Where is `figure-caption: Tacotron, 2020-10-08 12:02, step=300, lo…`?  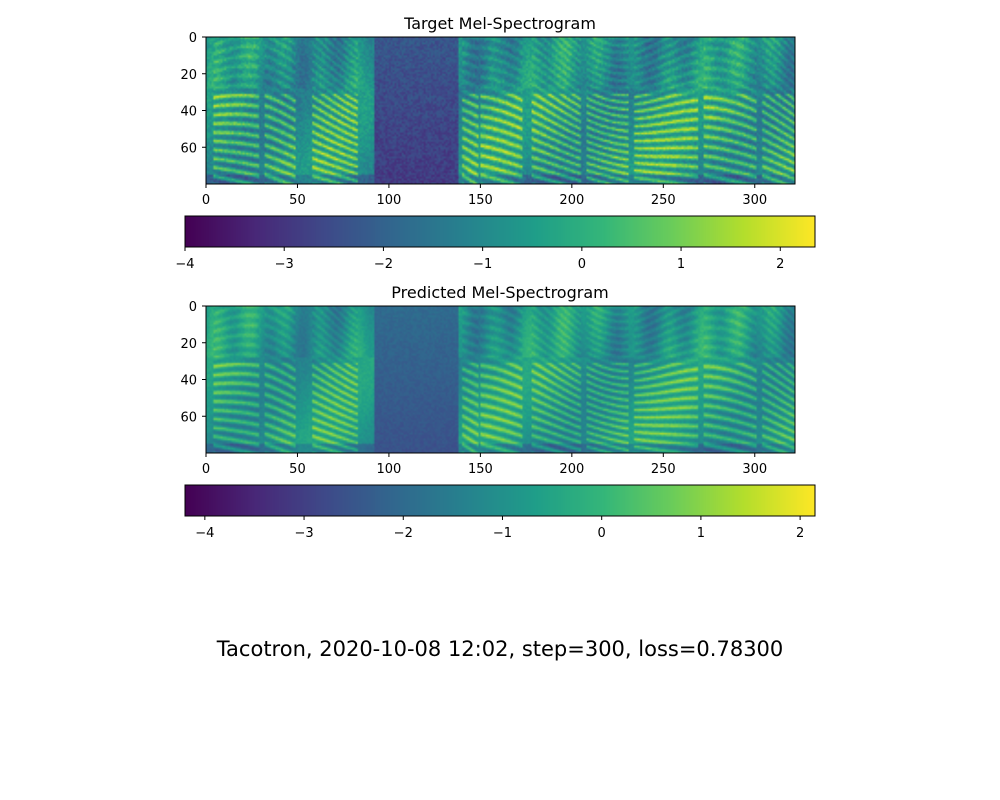 figure-caption: Tacotron, 2020-10-08 12:02, step=300, lo… is located at coordinates (500, 649).